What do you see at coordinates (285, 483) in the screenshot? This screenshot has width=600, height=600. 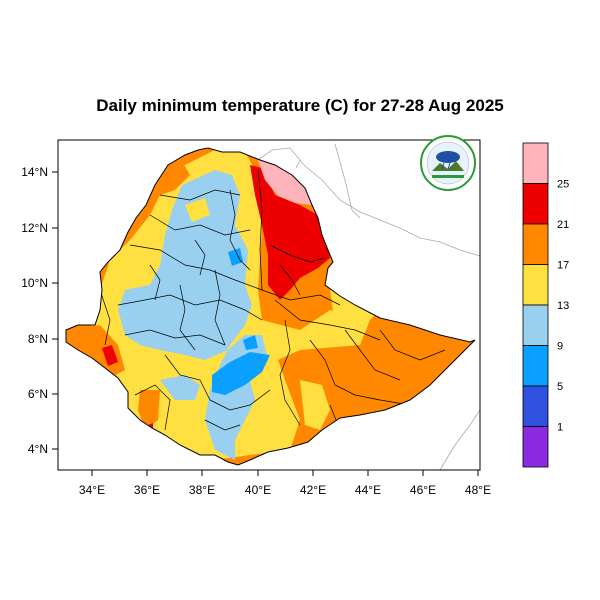 I see `lon-axis: 34°E 36°E 38°E 40°E 42°E 44°E 46°E 48°E` at bounding box center [285, 483].